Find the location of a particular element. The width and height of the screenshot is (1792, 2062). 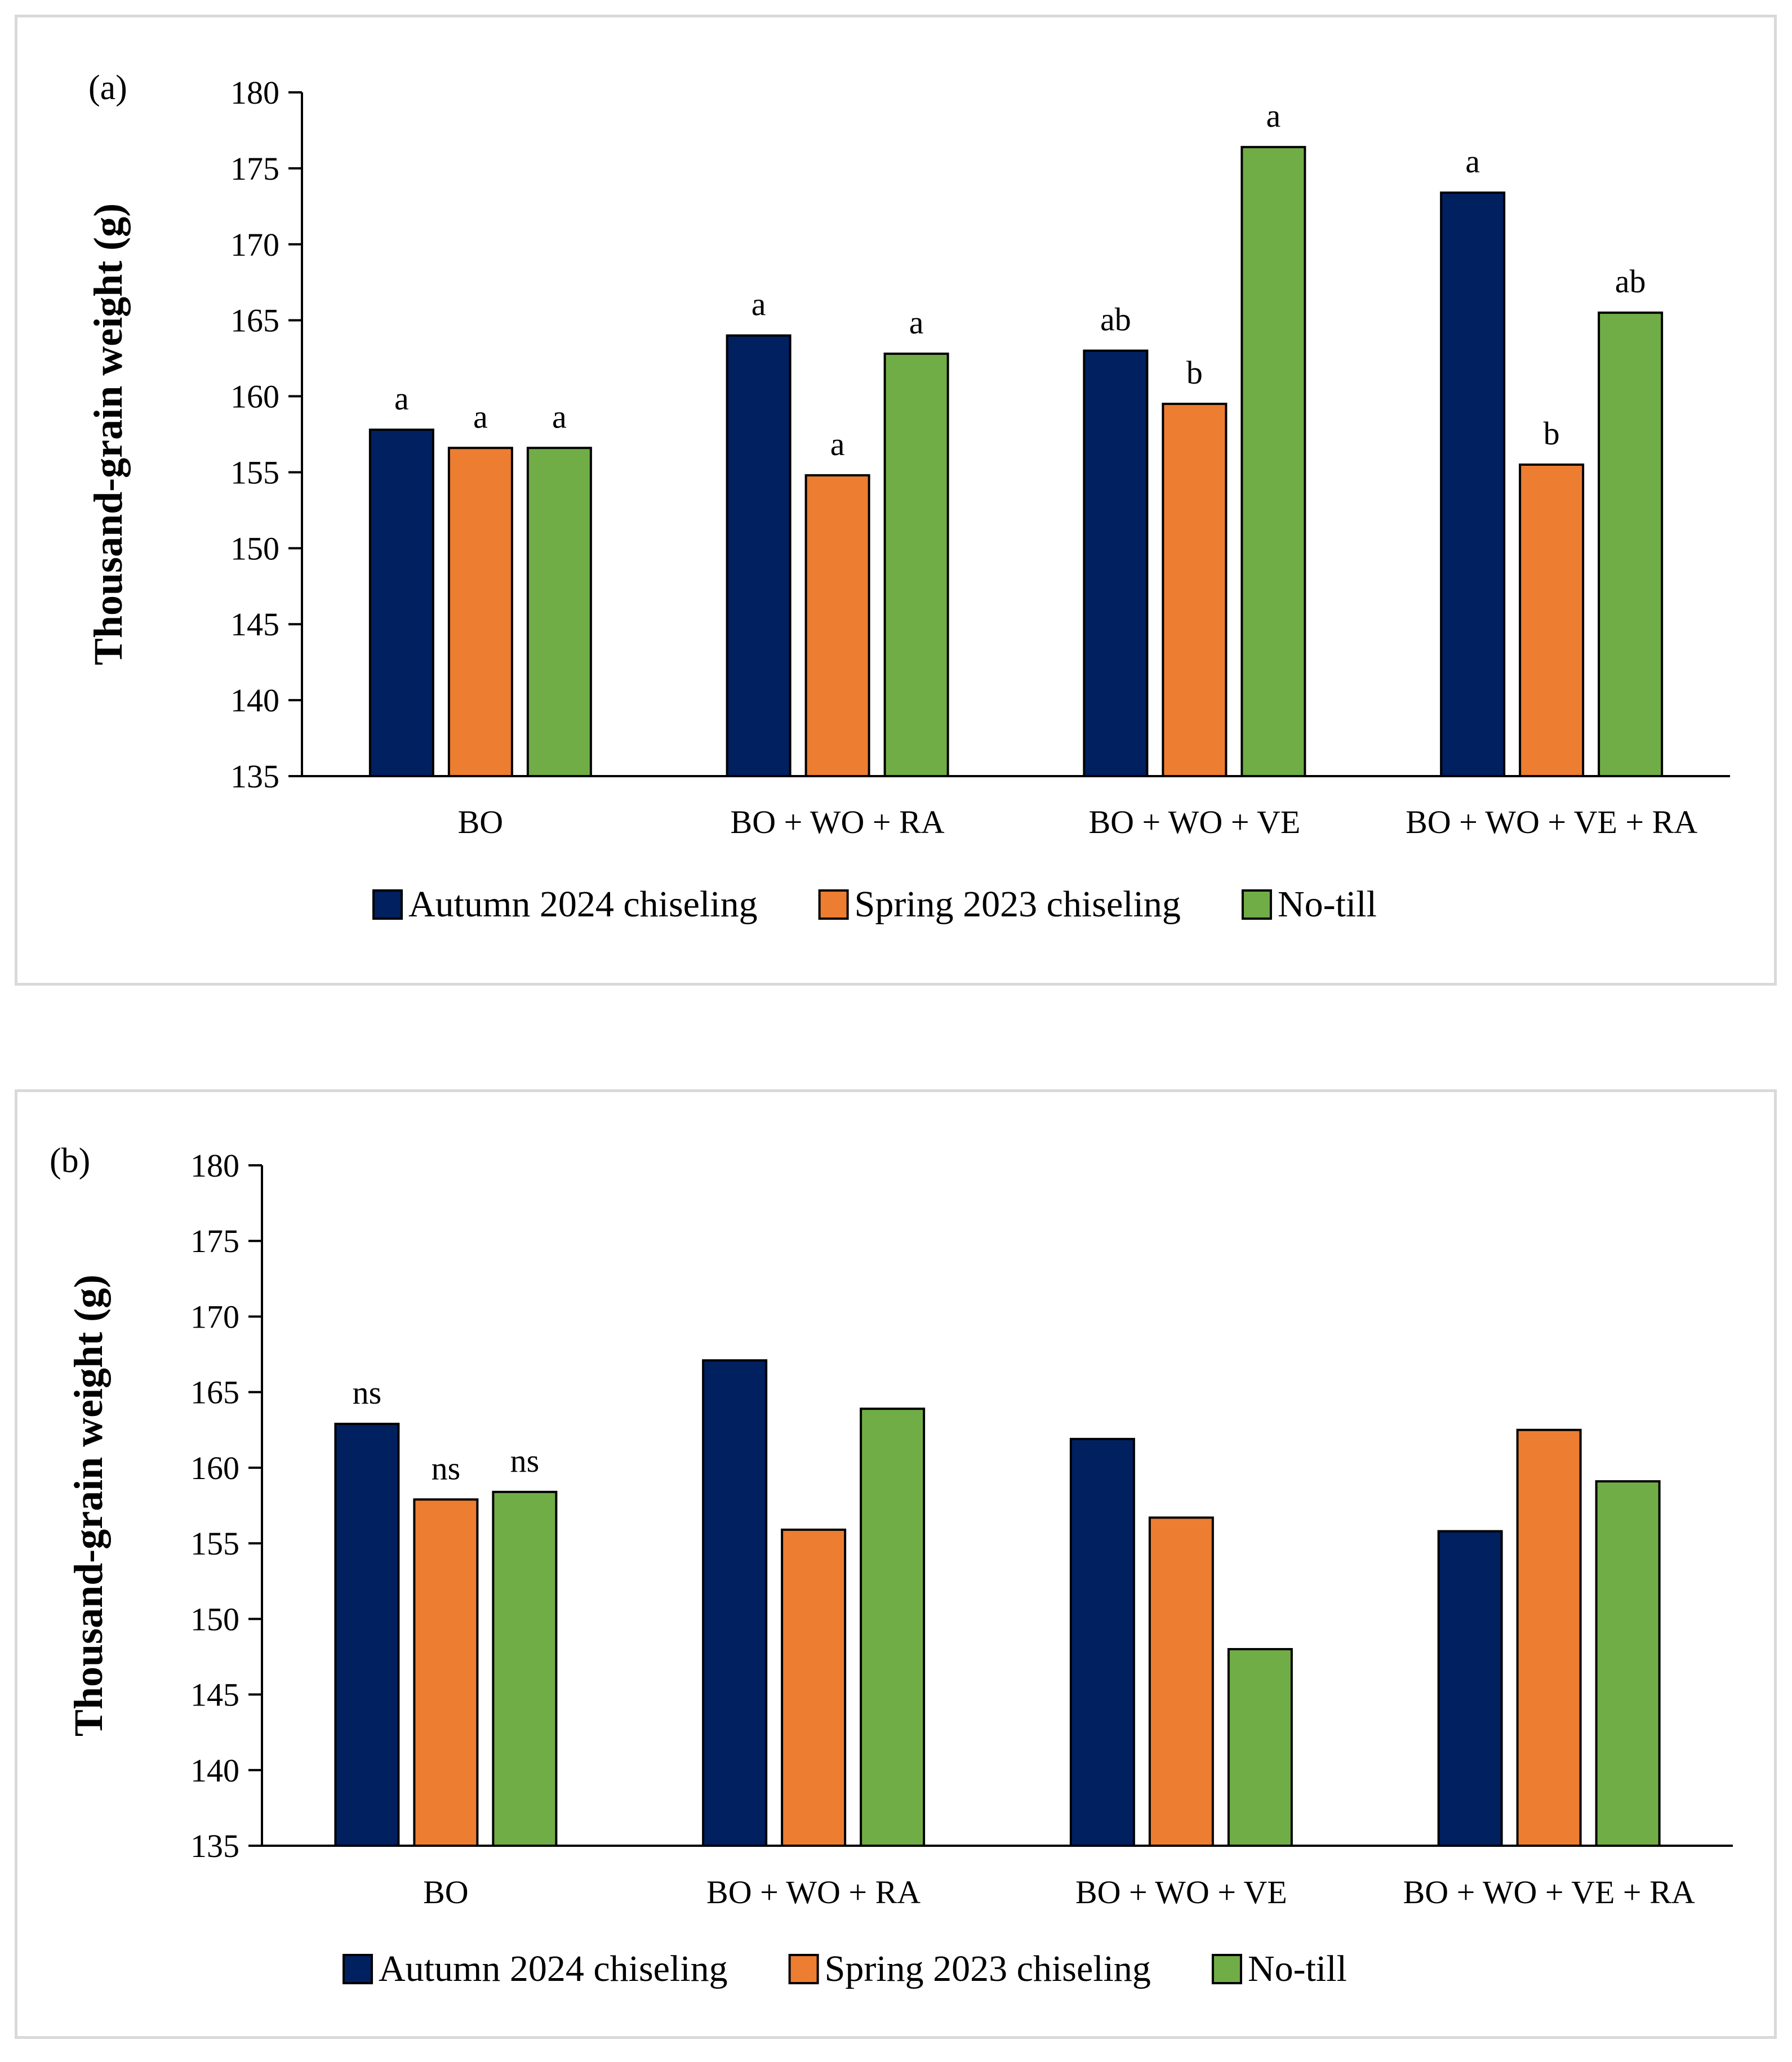

panel-label: (a) is located at coordinates (107, 88).